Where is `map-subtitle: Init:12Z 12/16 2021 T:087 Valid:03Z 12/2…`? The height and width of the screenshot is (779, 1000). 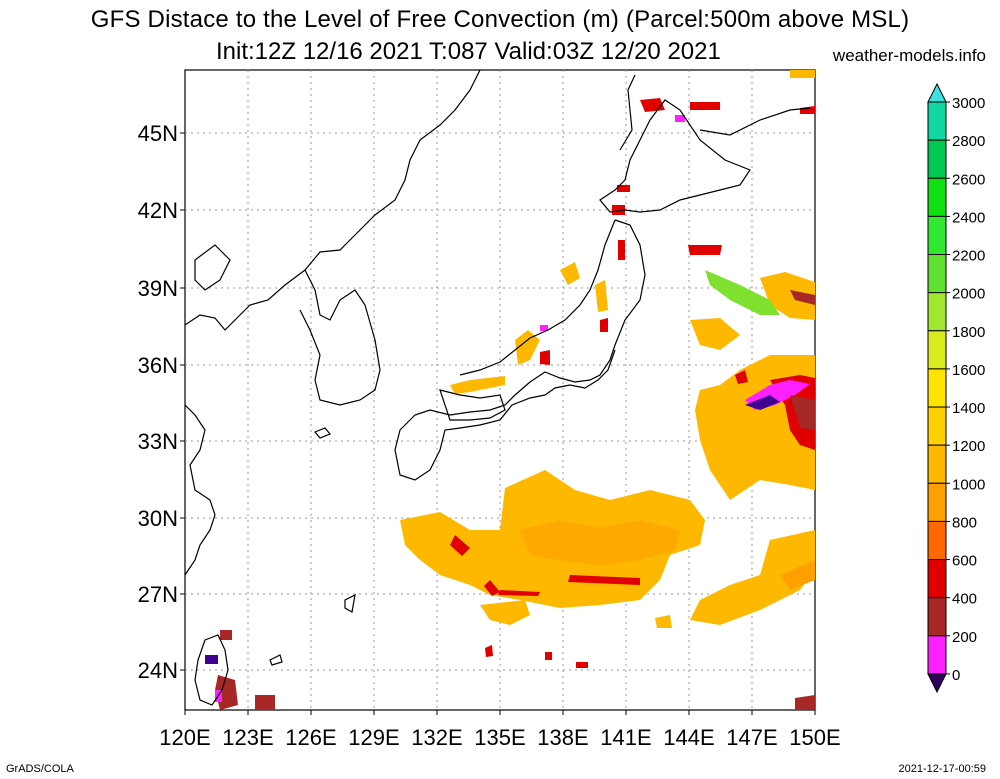 map-subtitle: Init:12Z 12/16 2021 T:087 Valid:03Z 12/2… is located at coordinates (468, 51).